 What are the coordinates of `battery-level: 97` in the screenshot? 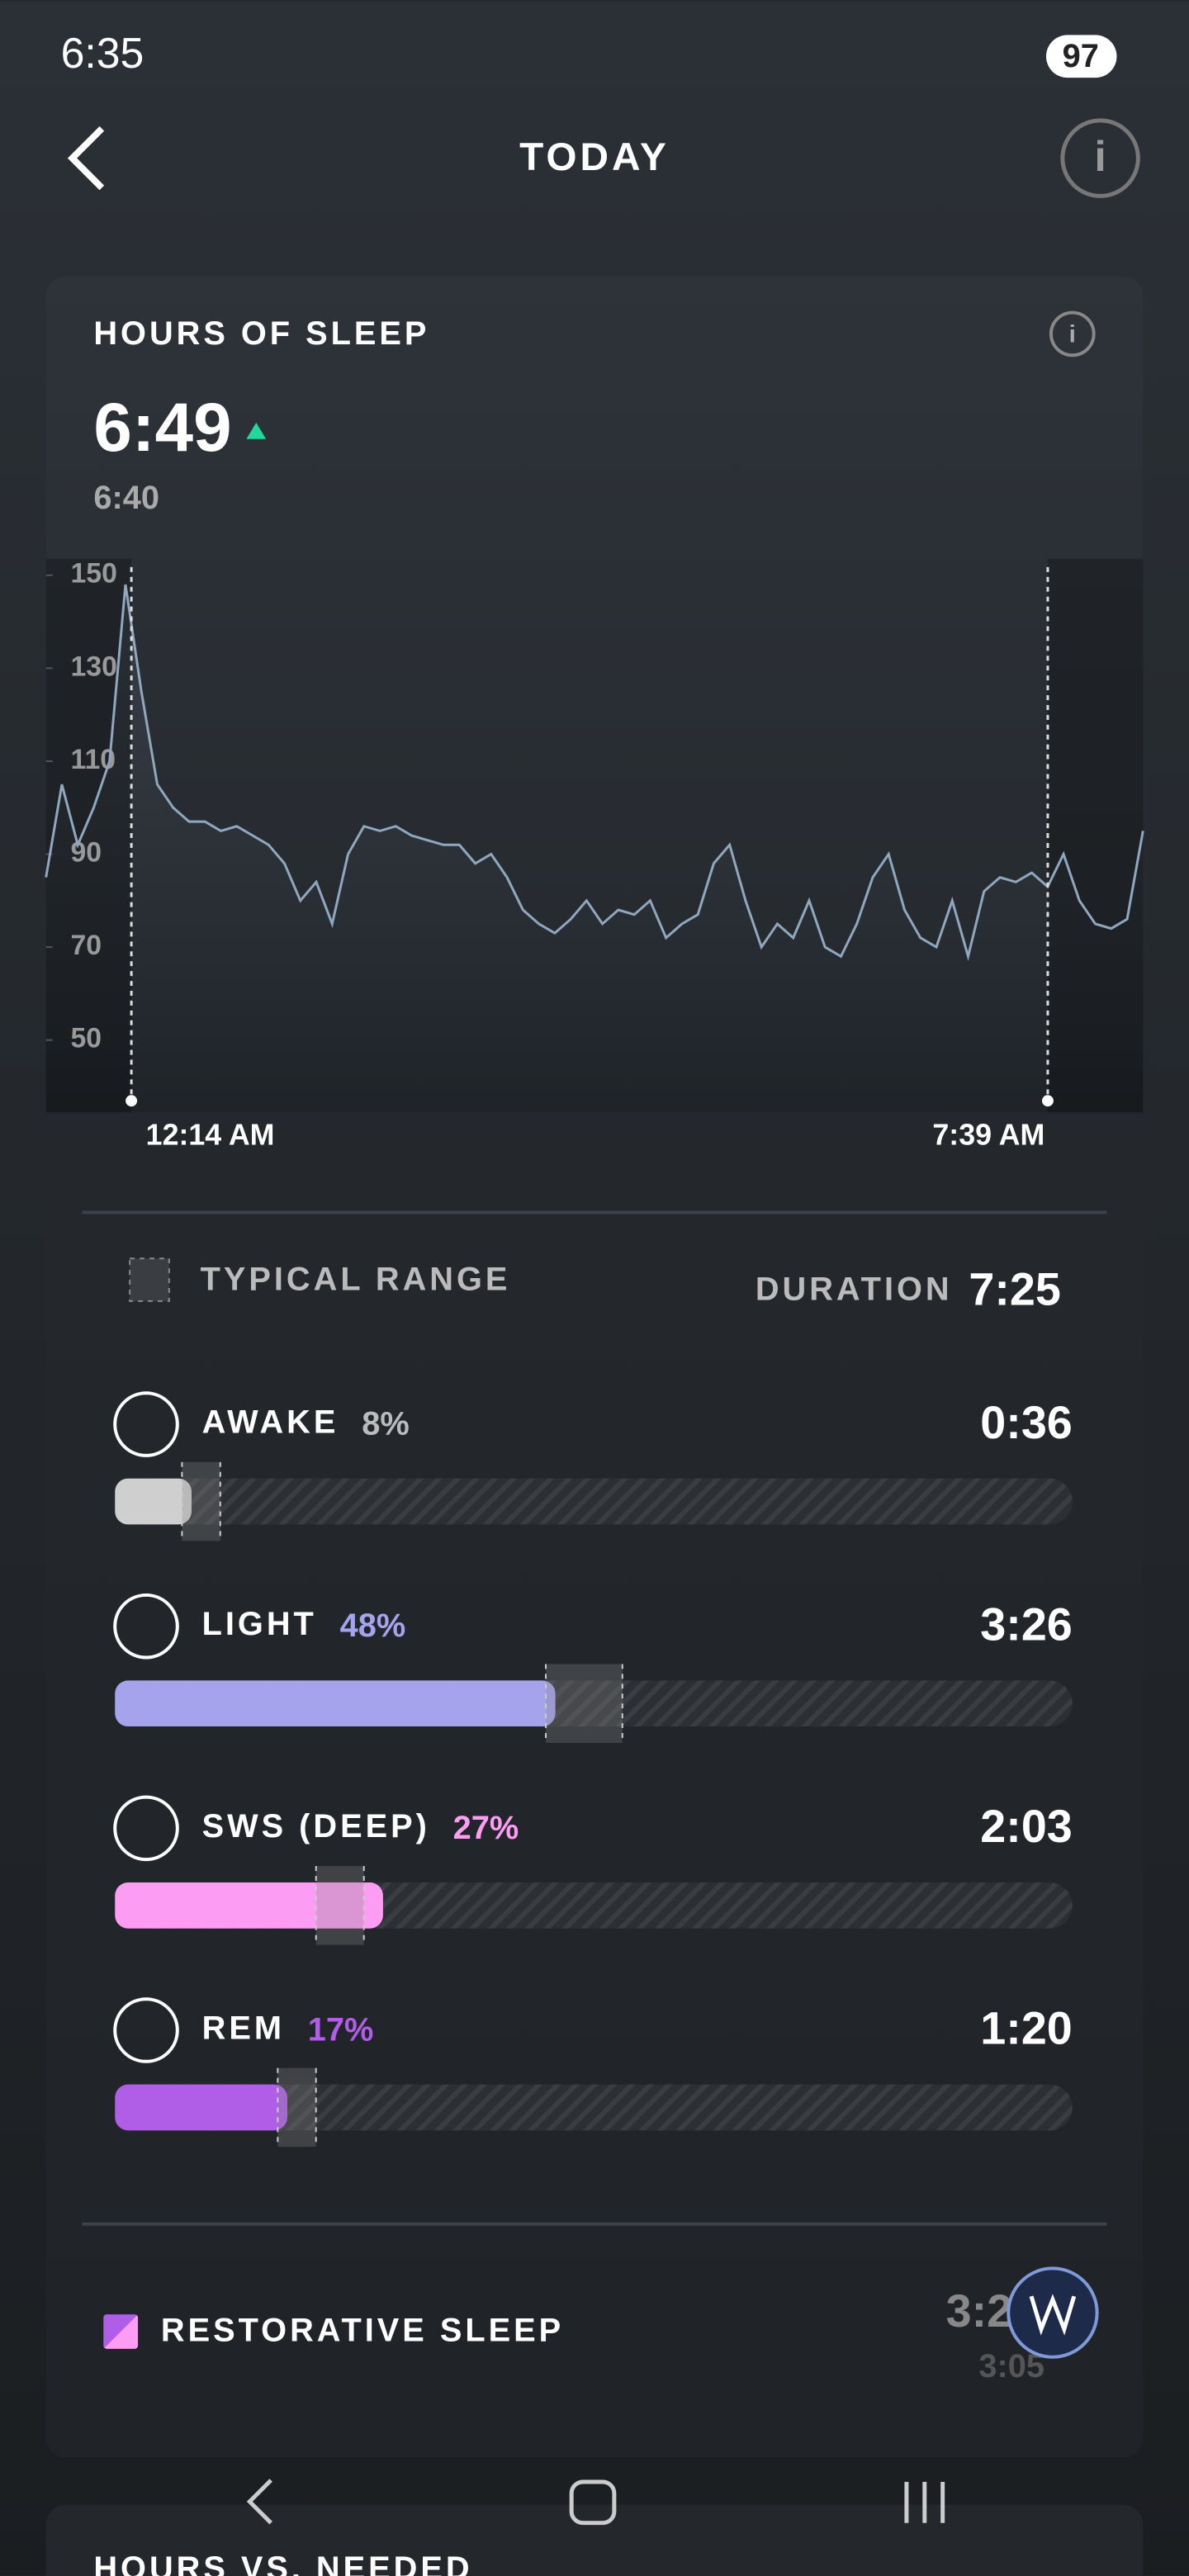 It's located at (1081, 56).